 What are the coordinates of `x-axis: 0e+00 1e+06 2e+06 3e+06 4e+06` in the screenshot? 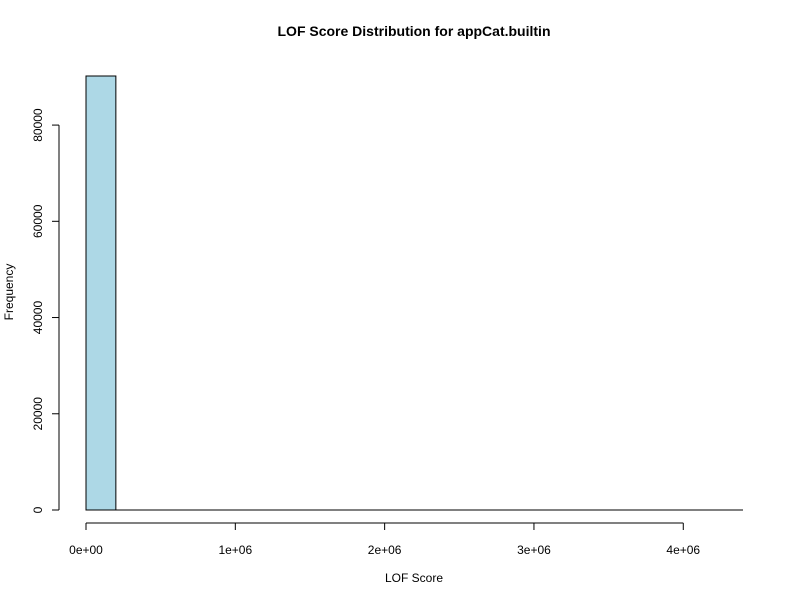 It's located at (384, 539).